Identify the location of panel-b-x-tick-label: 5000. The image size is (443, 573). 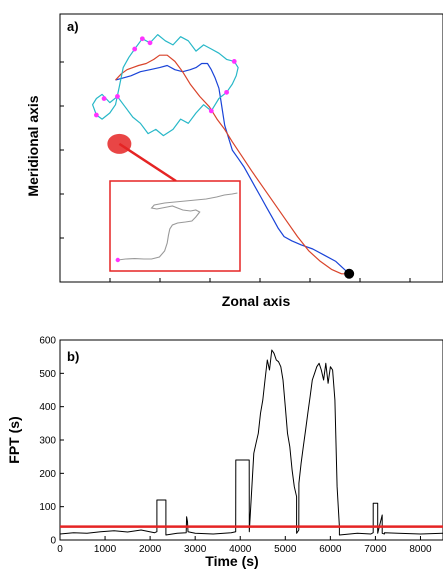
(285, 549).